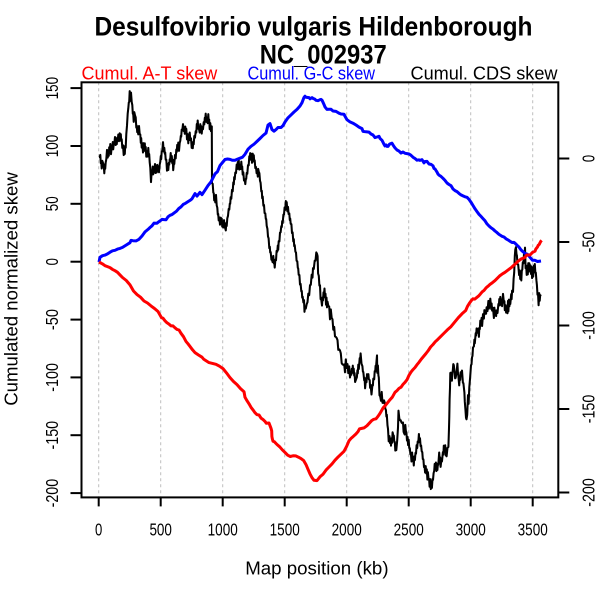 The width and height of the screenshot is (600, 600). Describe the element at coordinates (409, 530) in the screenshot. I see `svg-text: 2500` at that location.